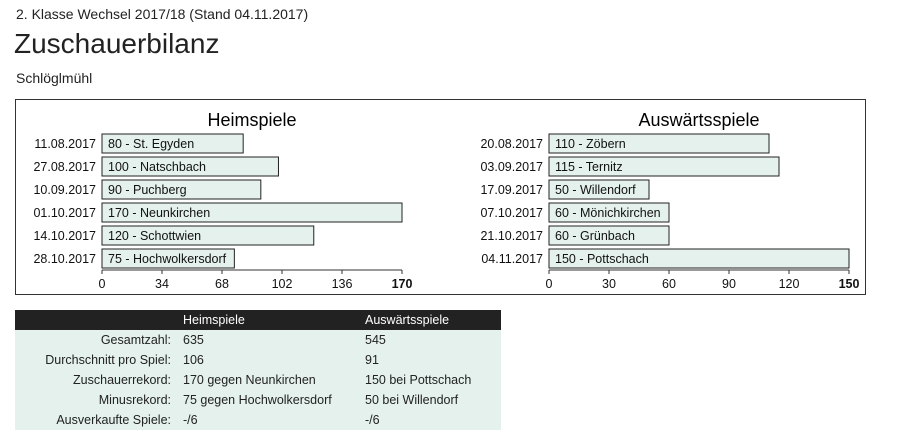  What do you see at coordinates (849, 284) in the screenshot?
I see `x-tick-label: 150` at bounding box center [849, 284].